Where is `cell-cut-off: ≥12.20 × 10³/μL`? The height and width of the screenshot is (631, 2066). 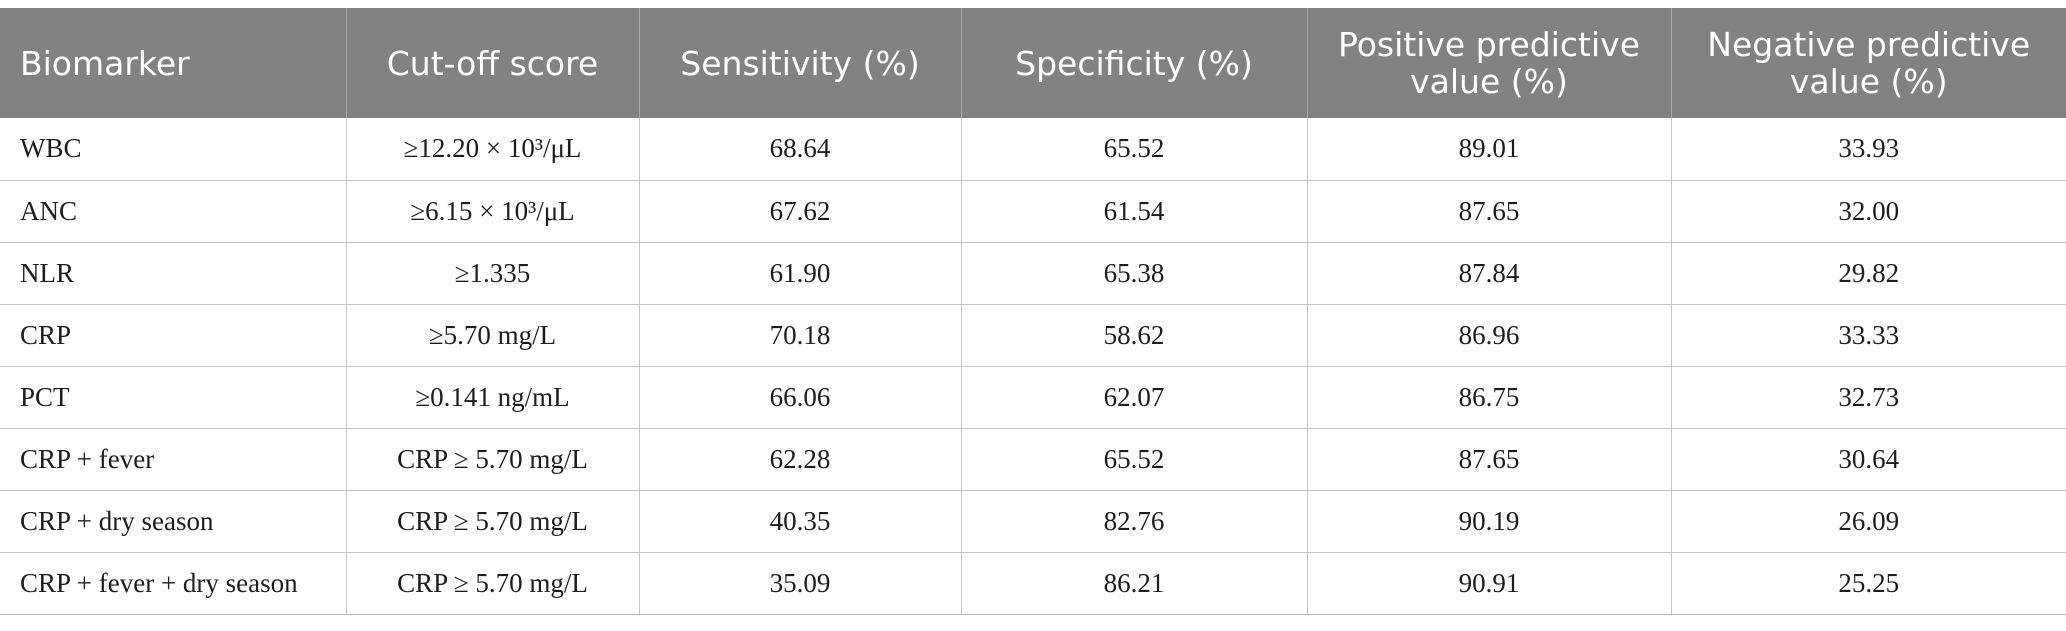 cell-cut-off: ≥12.20 × 10³/μL is located at coordinates (492, 149).